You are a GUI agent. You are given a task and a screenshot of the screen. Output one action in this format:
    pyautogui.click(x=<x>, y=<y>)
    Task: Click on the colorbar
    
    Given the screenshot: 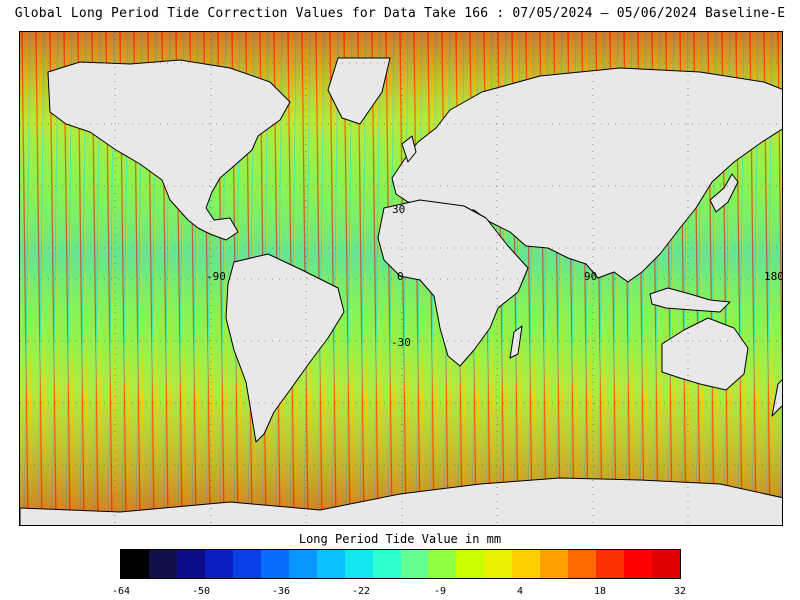 What is the action you would take?
    pyautogui.click(x=400, y=564)
    